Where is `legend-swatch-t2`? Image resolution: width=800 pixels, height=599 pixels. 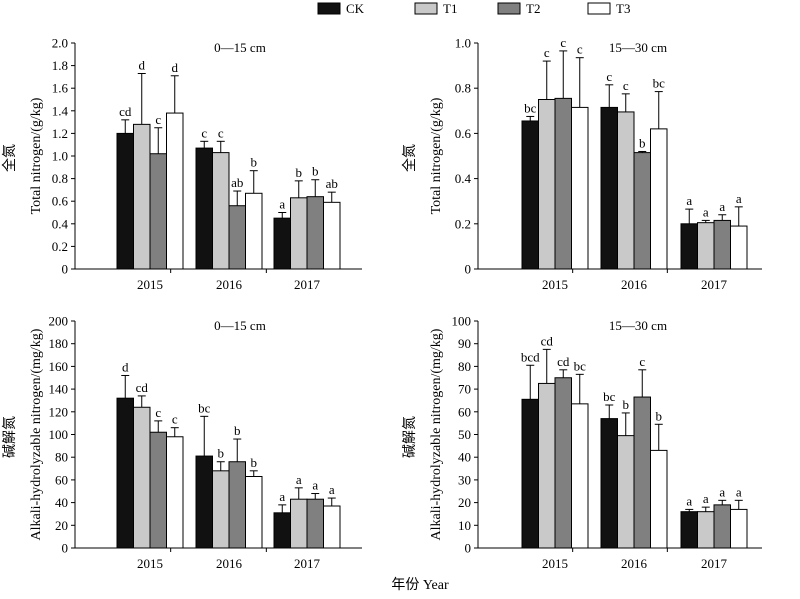
legend-swatch-t2 is located at coordinates (509, 8).